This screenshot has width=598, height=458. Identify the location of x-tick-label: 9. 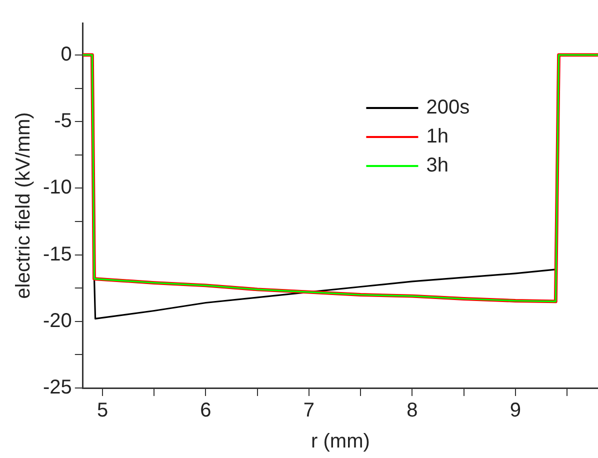
(515, 411).